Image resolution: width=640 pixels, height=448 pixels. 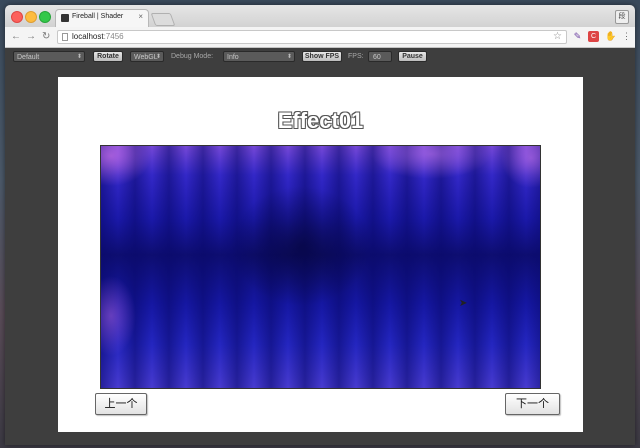 I want to click on pause-button: Pause, so click(x=412, y=56).